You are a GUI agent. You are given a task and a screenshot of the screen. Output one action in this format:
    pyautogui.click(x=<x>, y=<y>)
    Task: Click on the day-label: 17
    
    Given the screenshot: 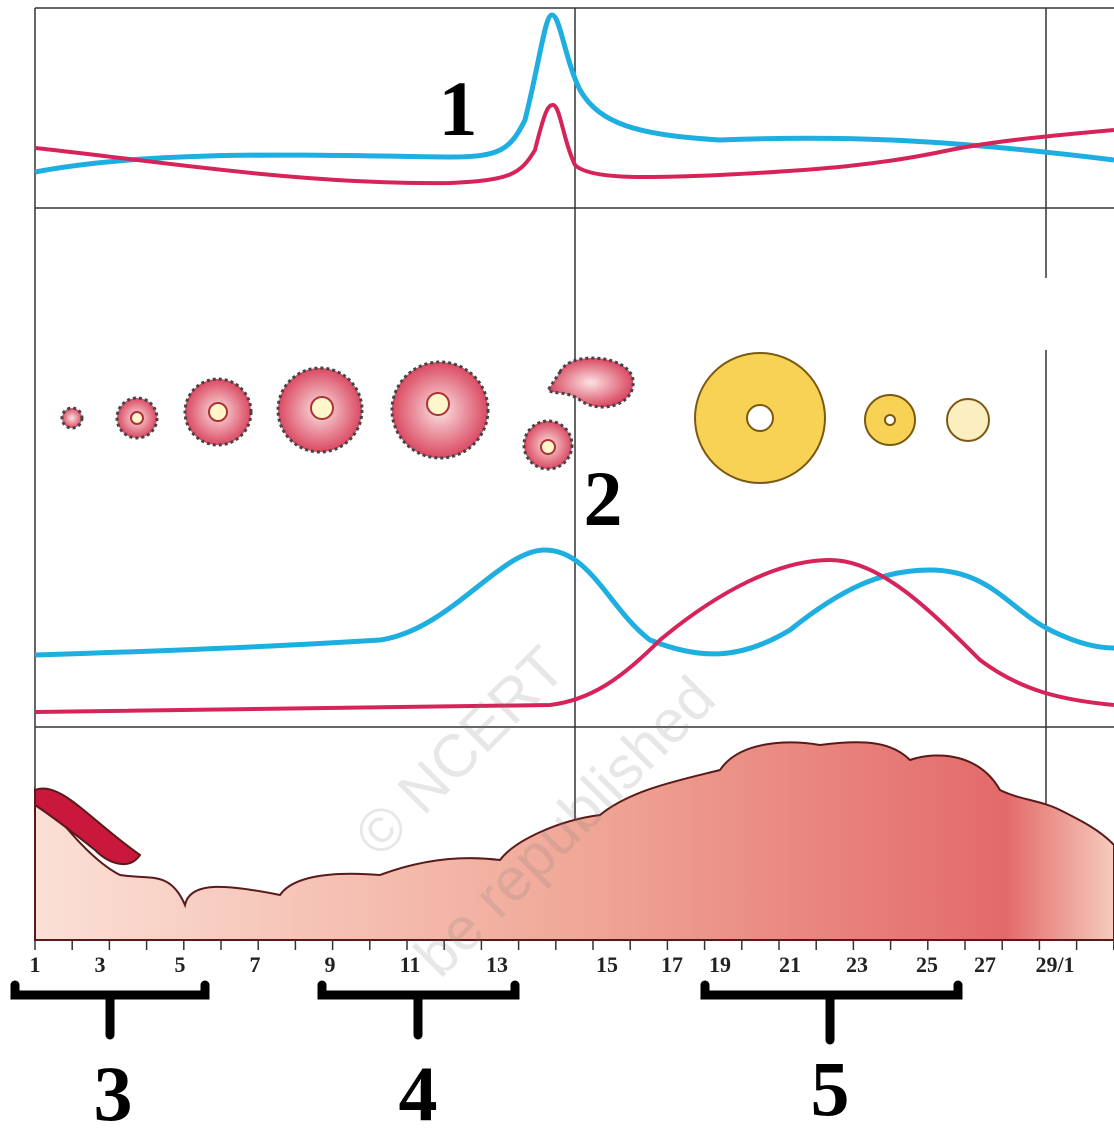 What is the action you would take?
    pyautogui.click(x=672, y=964)
    